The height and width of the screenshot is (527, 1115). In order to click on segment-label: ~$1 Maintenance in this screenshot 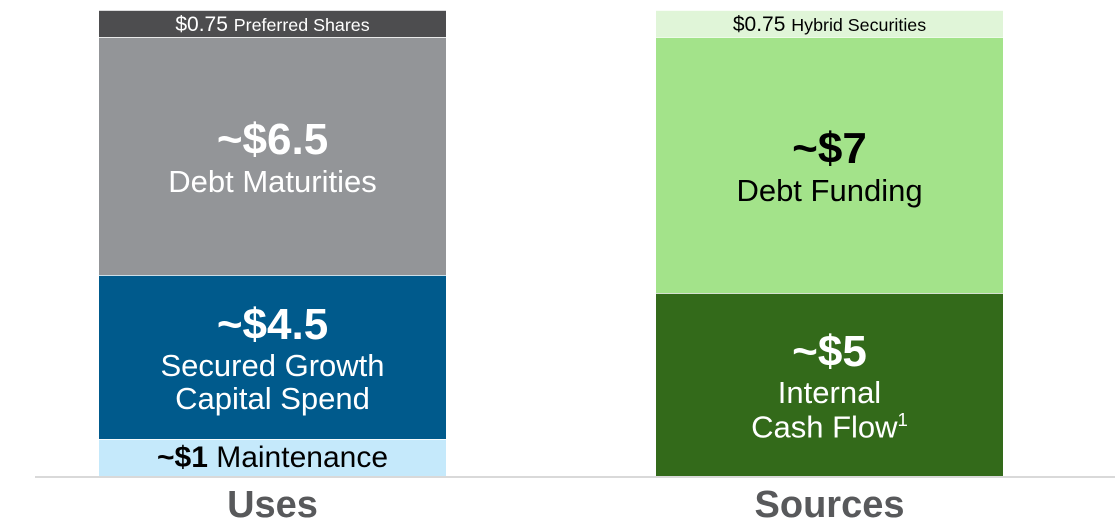, I will do `click(272, 458)`.